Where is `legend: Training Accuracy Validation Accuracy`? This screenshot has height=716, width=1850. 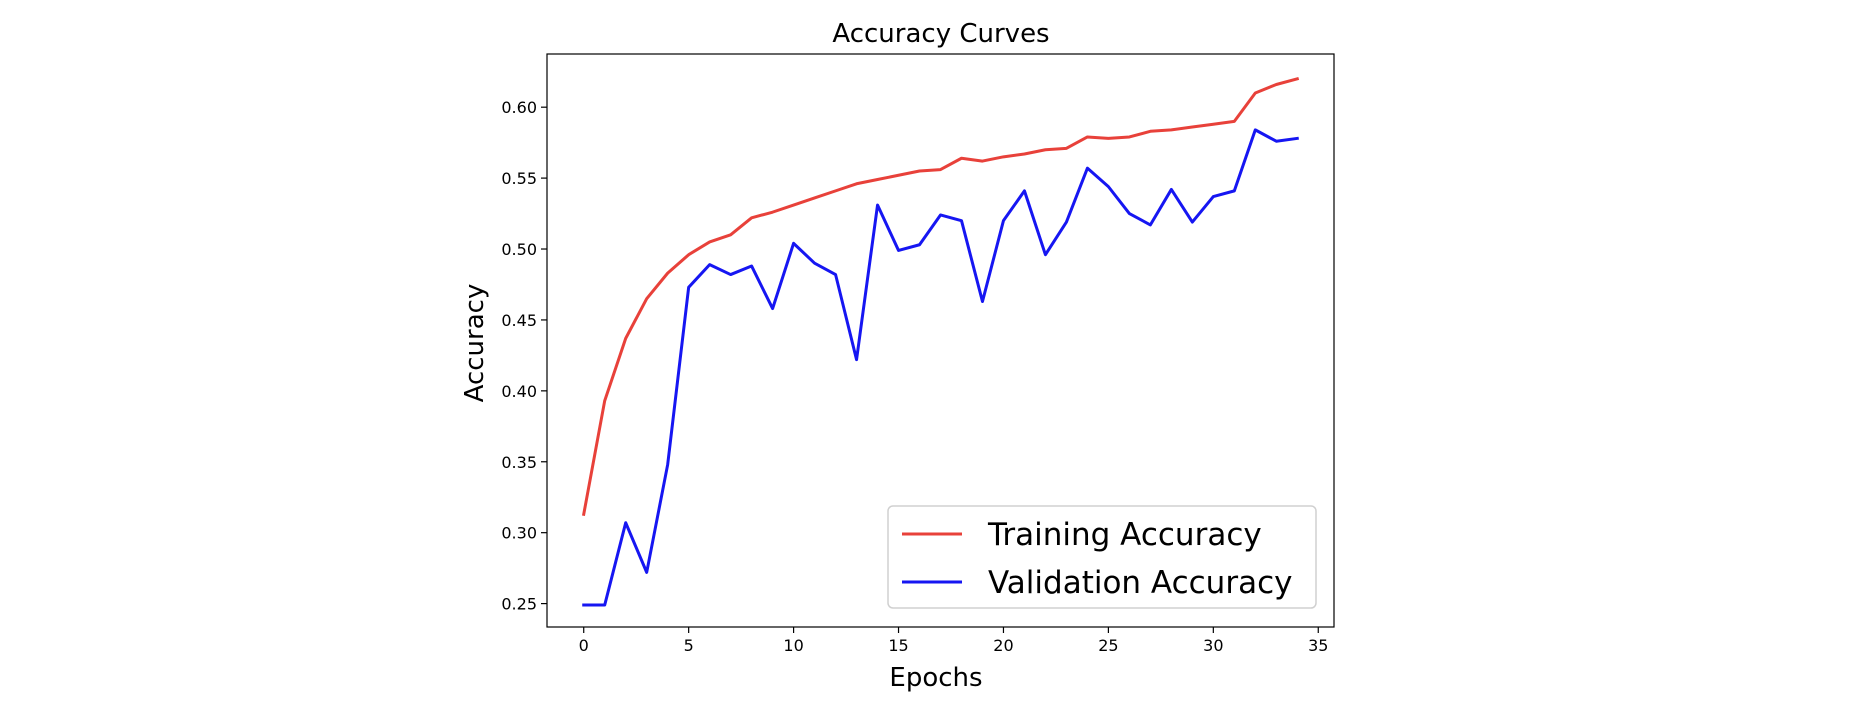 legend: Training Accuracy Validation Accuracy is located at coordinates (1102, 557).